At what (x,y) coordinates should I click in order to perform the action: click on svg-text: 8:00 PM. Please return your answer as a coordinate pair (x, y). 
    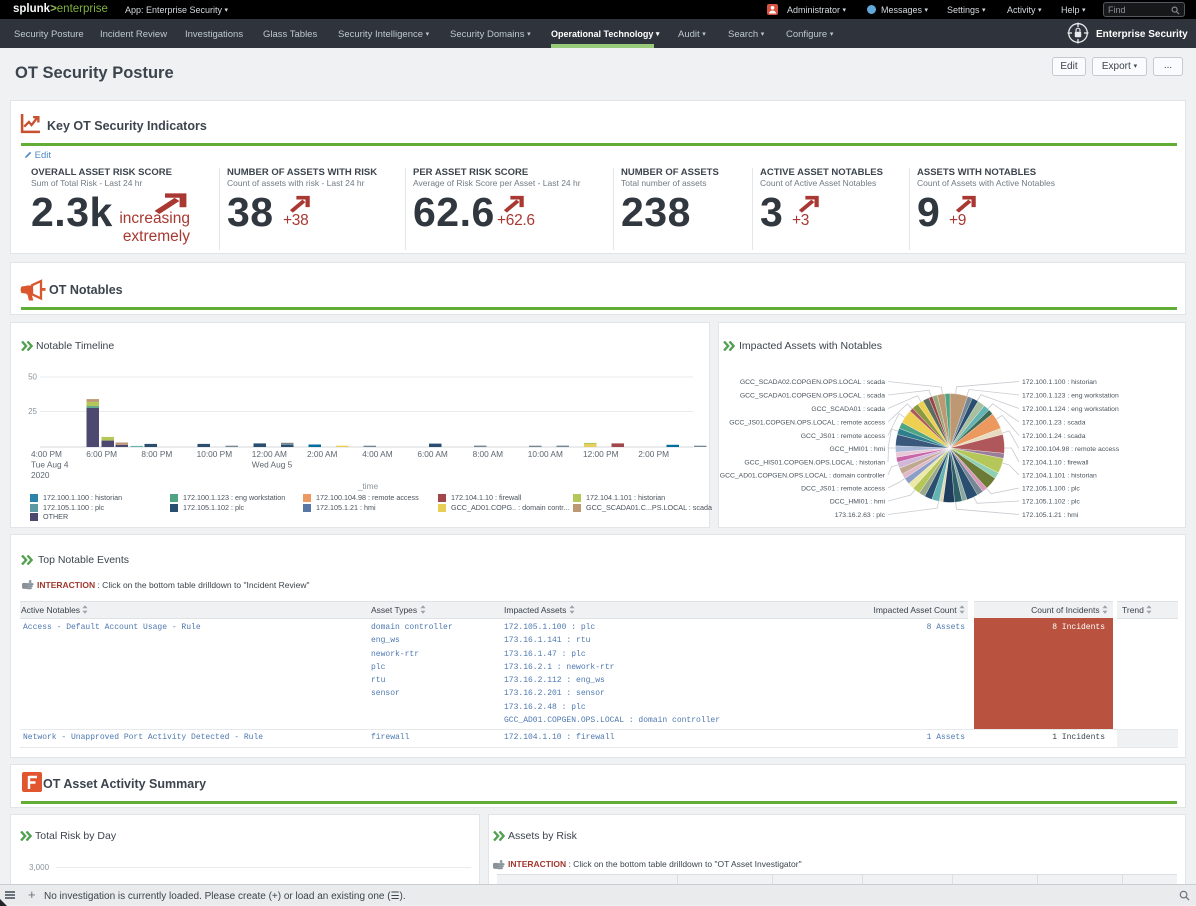
    Looking at the image, I should click on (156, 454).